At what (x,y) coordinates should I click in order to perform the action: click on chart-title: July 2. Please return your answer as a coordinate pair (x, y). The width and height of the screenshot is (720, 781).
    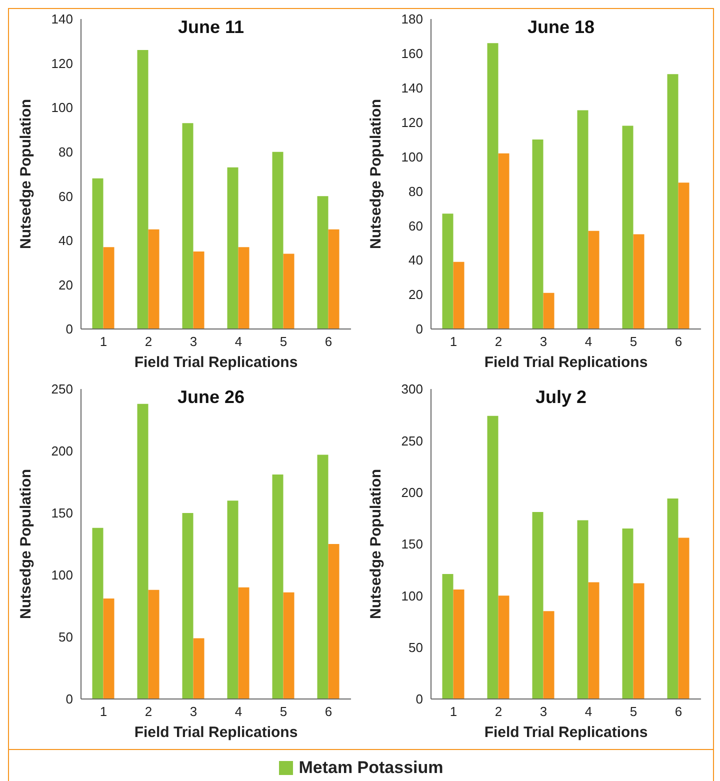
    Looking at the image, I should click on (561, 397).